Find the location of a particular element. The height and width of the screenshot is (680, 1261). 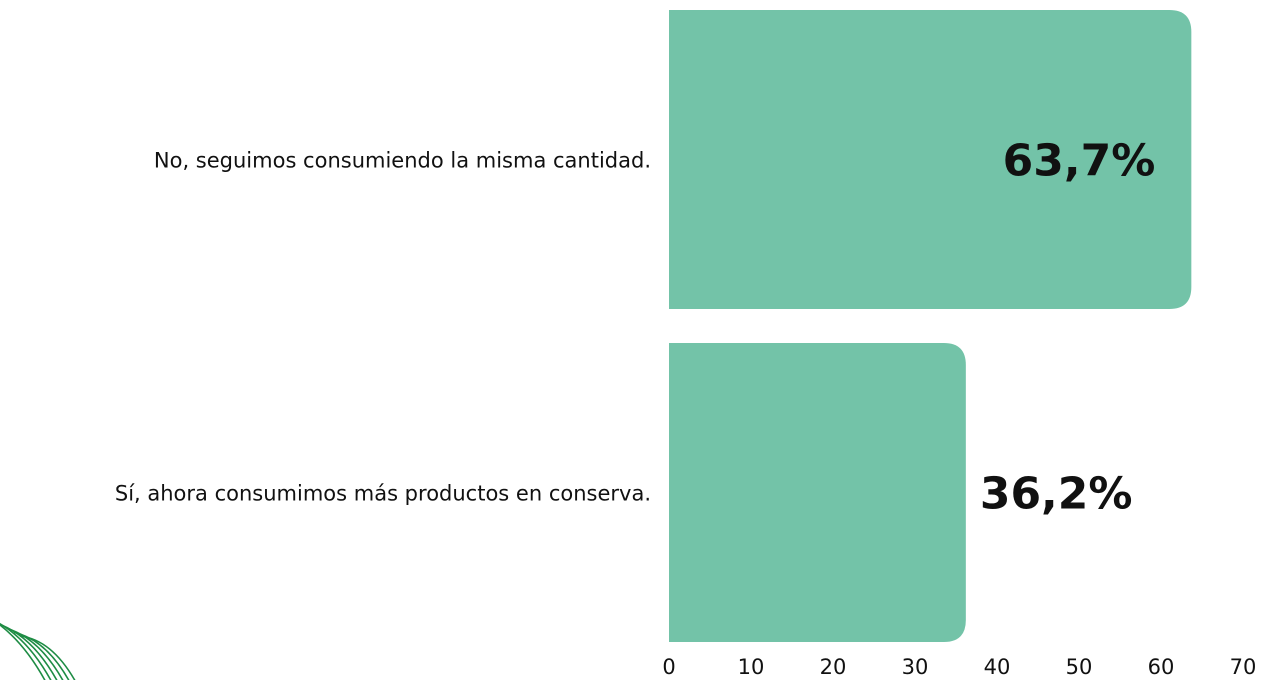

value-label-2: 36,2% is located at coordinates (1056, 494).